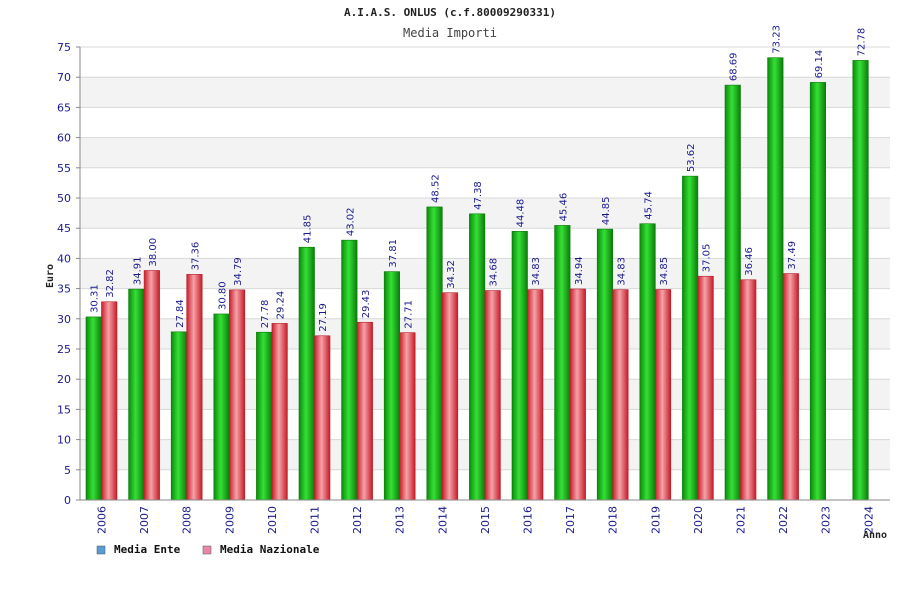 The image size is (900, 600). I want to click on legend-item-media-nazionale: Media Nazionale, so click(261, 549).